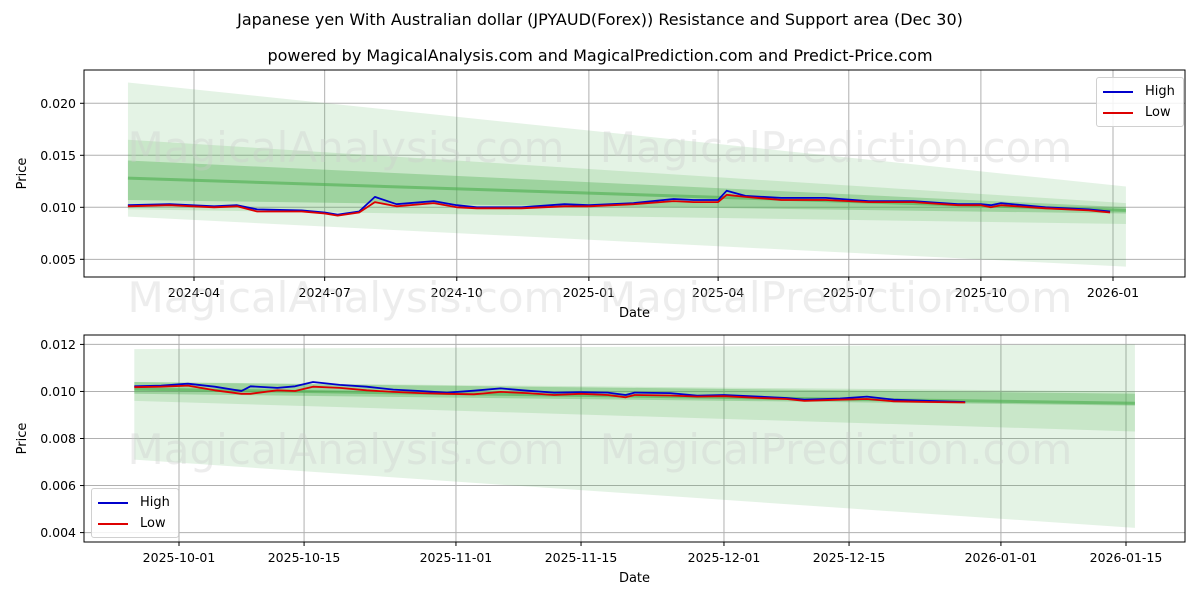  Describe the element at coordinates (849, 292) in the screenshot. I see `x-tick-label: 2025-07` at that location.